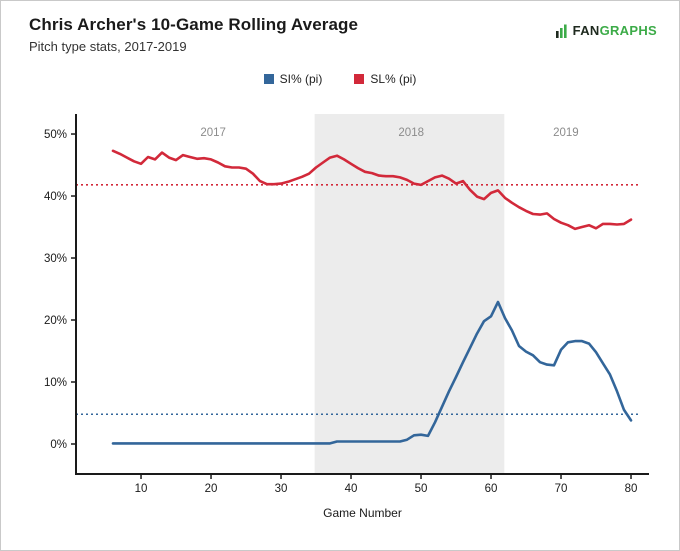  Describe the element at coordinates (372, 190) in the screenshot. I see `series-line-sl` at that location.